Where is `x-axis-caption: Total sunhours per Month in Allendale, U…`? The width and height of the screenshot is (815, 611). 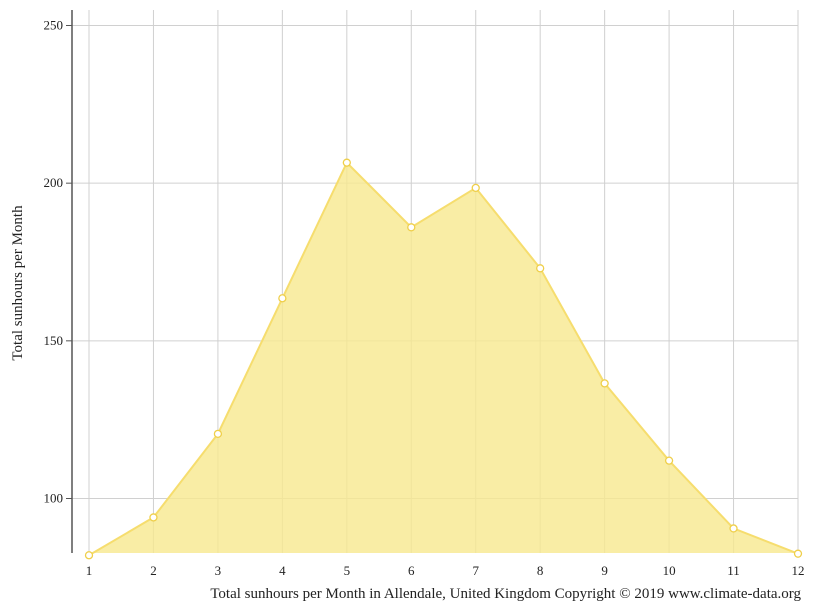
x-axis-caption: Total sunhours per Month in Allendale, U… is located at coordinates (505, 594).